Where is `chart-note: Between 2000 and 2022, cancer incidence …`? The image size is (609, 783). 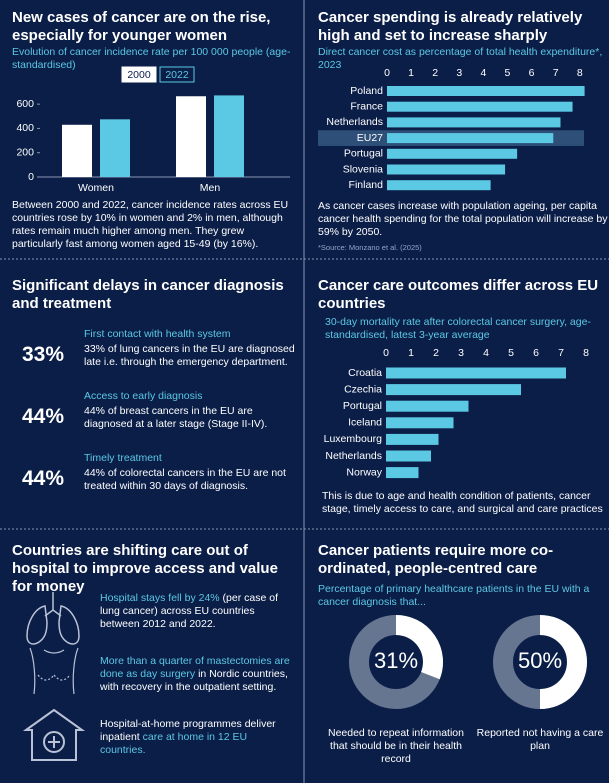
chart-note: Between 2000 and 2022, cancer incidence … is located at coordinates (150, 224).